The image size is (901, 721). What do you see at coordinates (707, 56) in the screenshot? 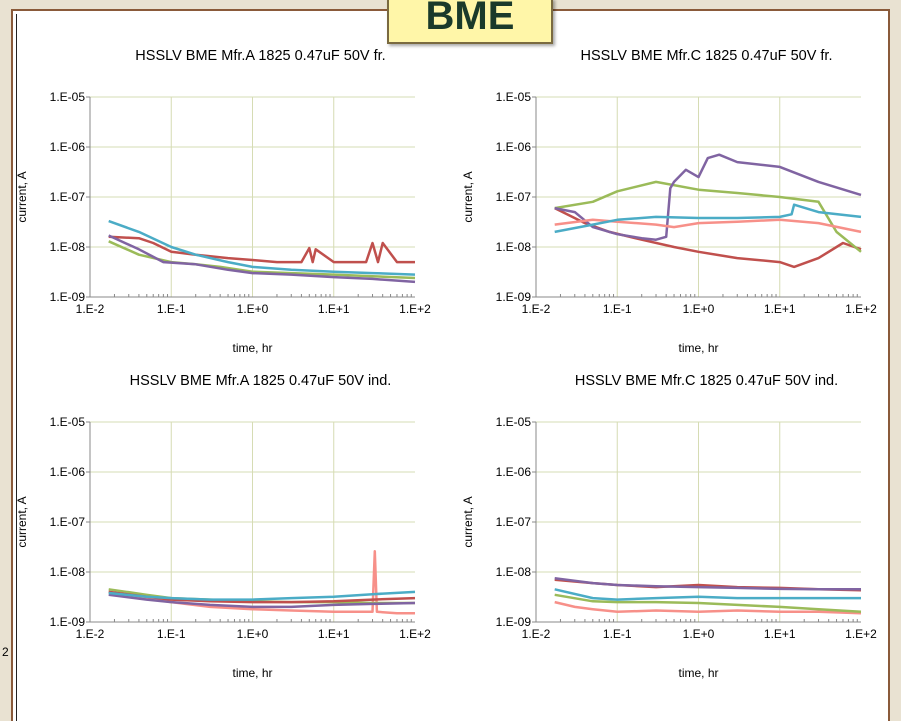
I see `chart-title: HSSLV BME Mfr.C 1825 0.47uF 50V fr.` at bounding box center [707, 56].